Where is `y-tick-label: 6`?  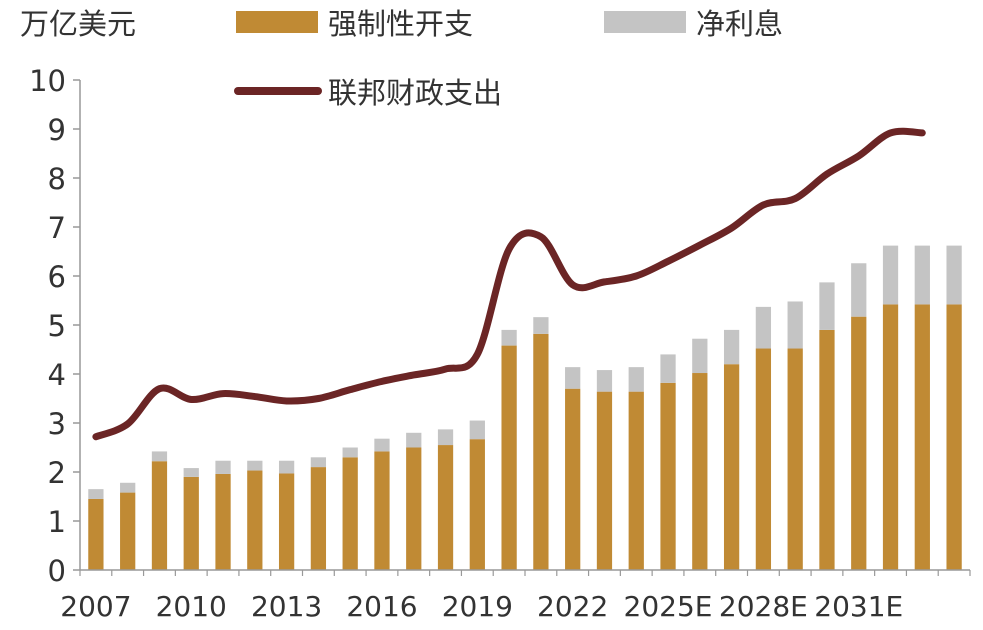 y-tick-label: 6 is located at coordinates (57, 277).